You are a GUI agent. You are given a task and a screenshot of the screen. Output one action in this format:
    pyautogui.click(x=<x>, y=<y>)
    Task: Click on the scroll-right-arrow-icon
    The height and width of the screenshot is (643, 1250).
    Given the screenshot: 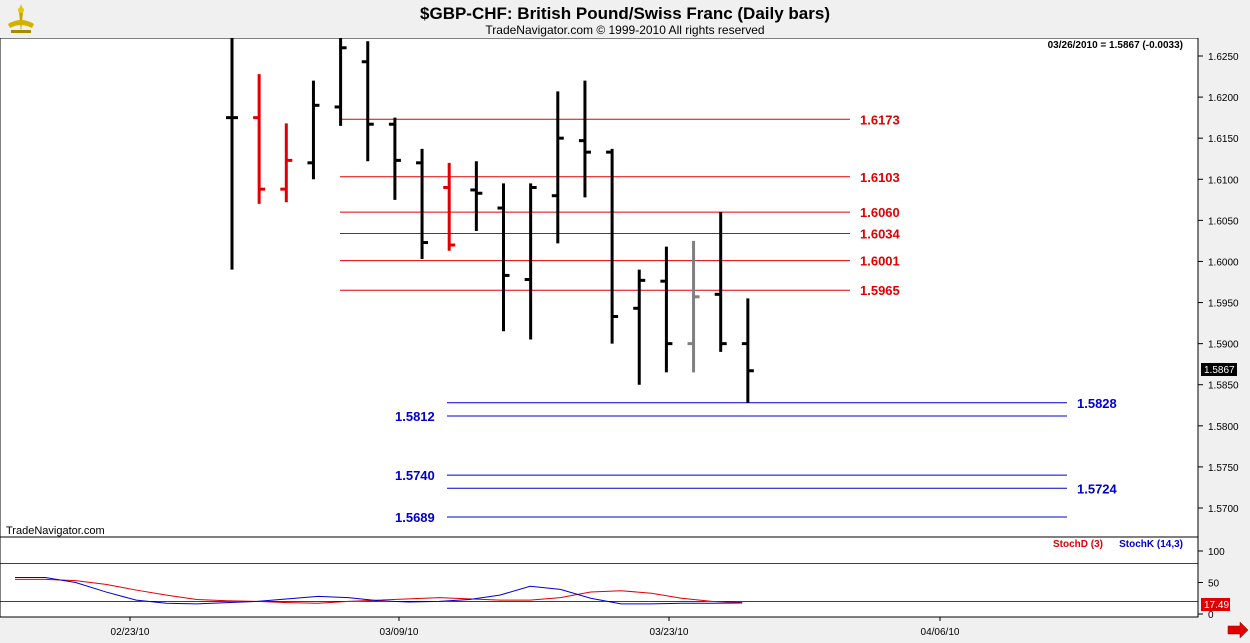 What is the action you would take?
    pyautogui.click(x=1238, y=630)
    